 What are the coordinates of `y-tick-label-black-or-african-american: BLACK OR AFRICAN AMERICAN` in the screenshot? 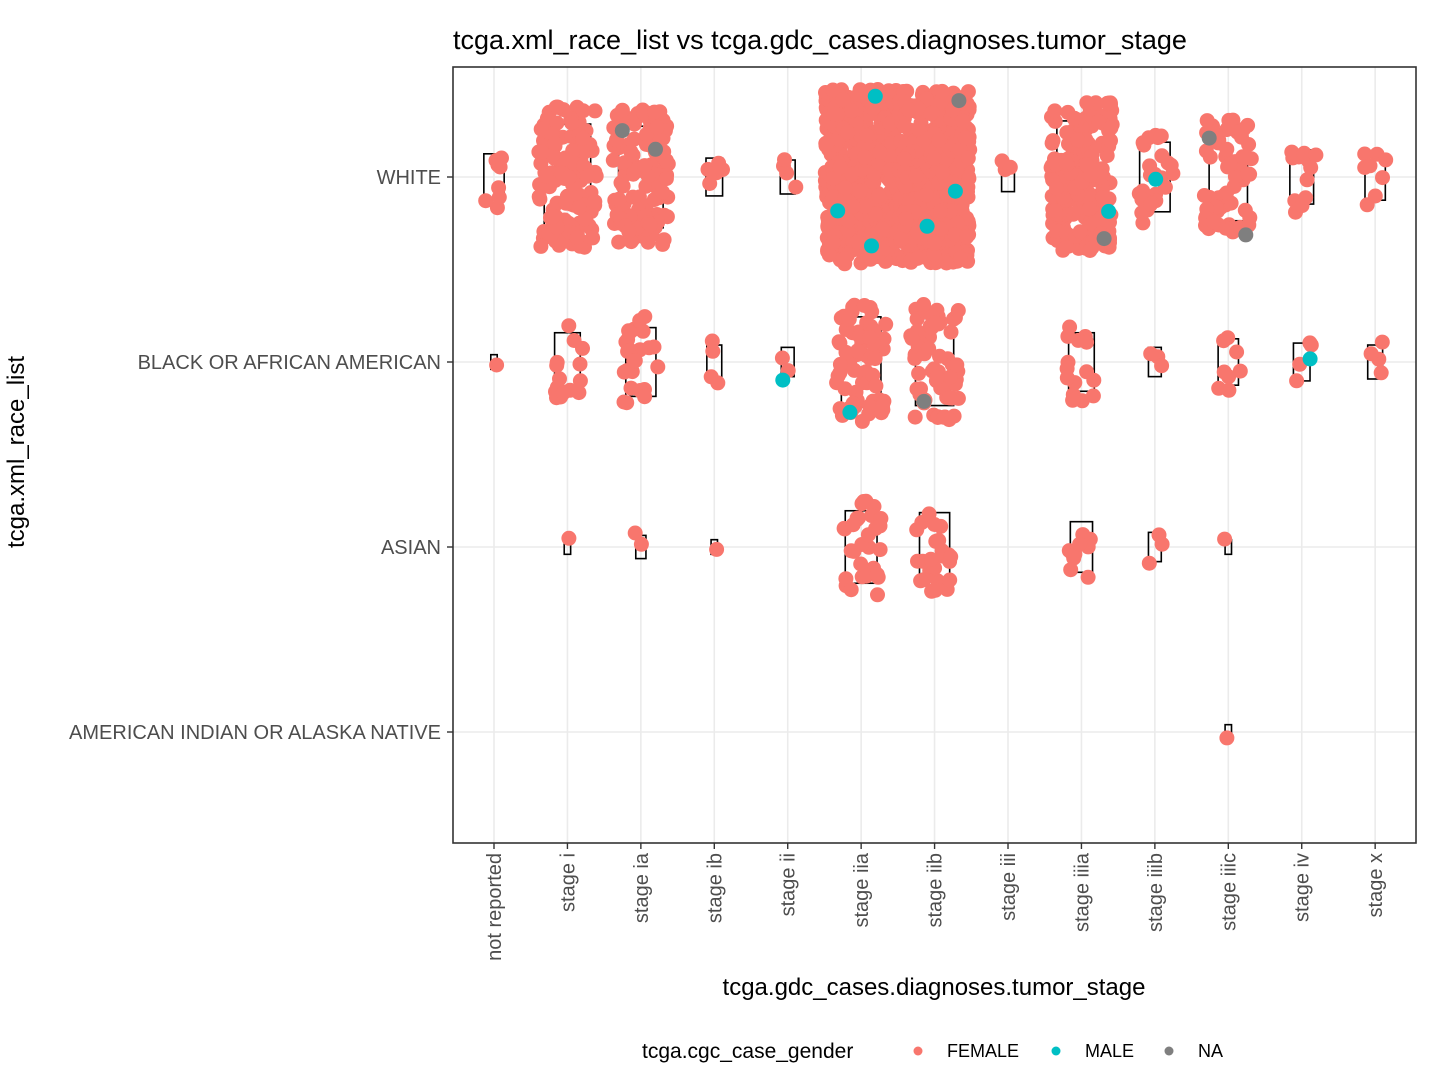 It's located at (289, 363).